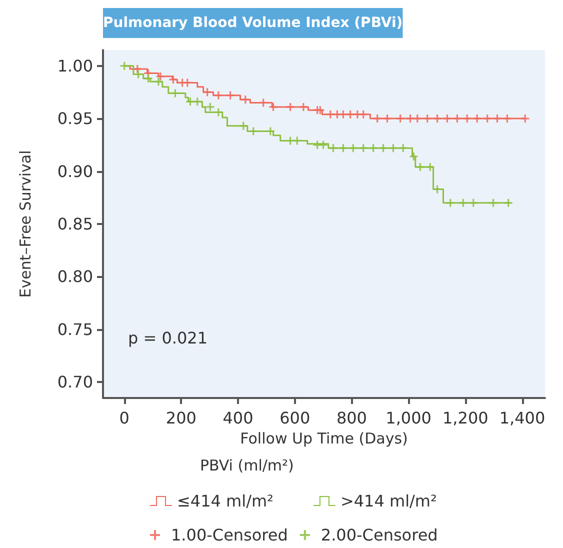  What do you see at coordinates (75, 276) in the screenshot?
I see `y-tick-label: 0.80` at bounding box center [75, 276].